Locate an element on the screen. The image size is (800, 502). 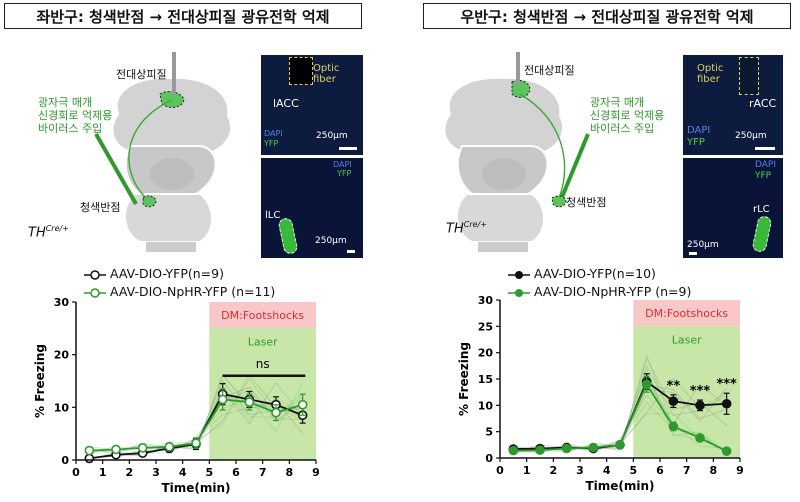
laser-label: Laser is located at coordinates (687, 340).